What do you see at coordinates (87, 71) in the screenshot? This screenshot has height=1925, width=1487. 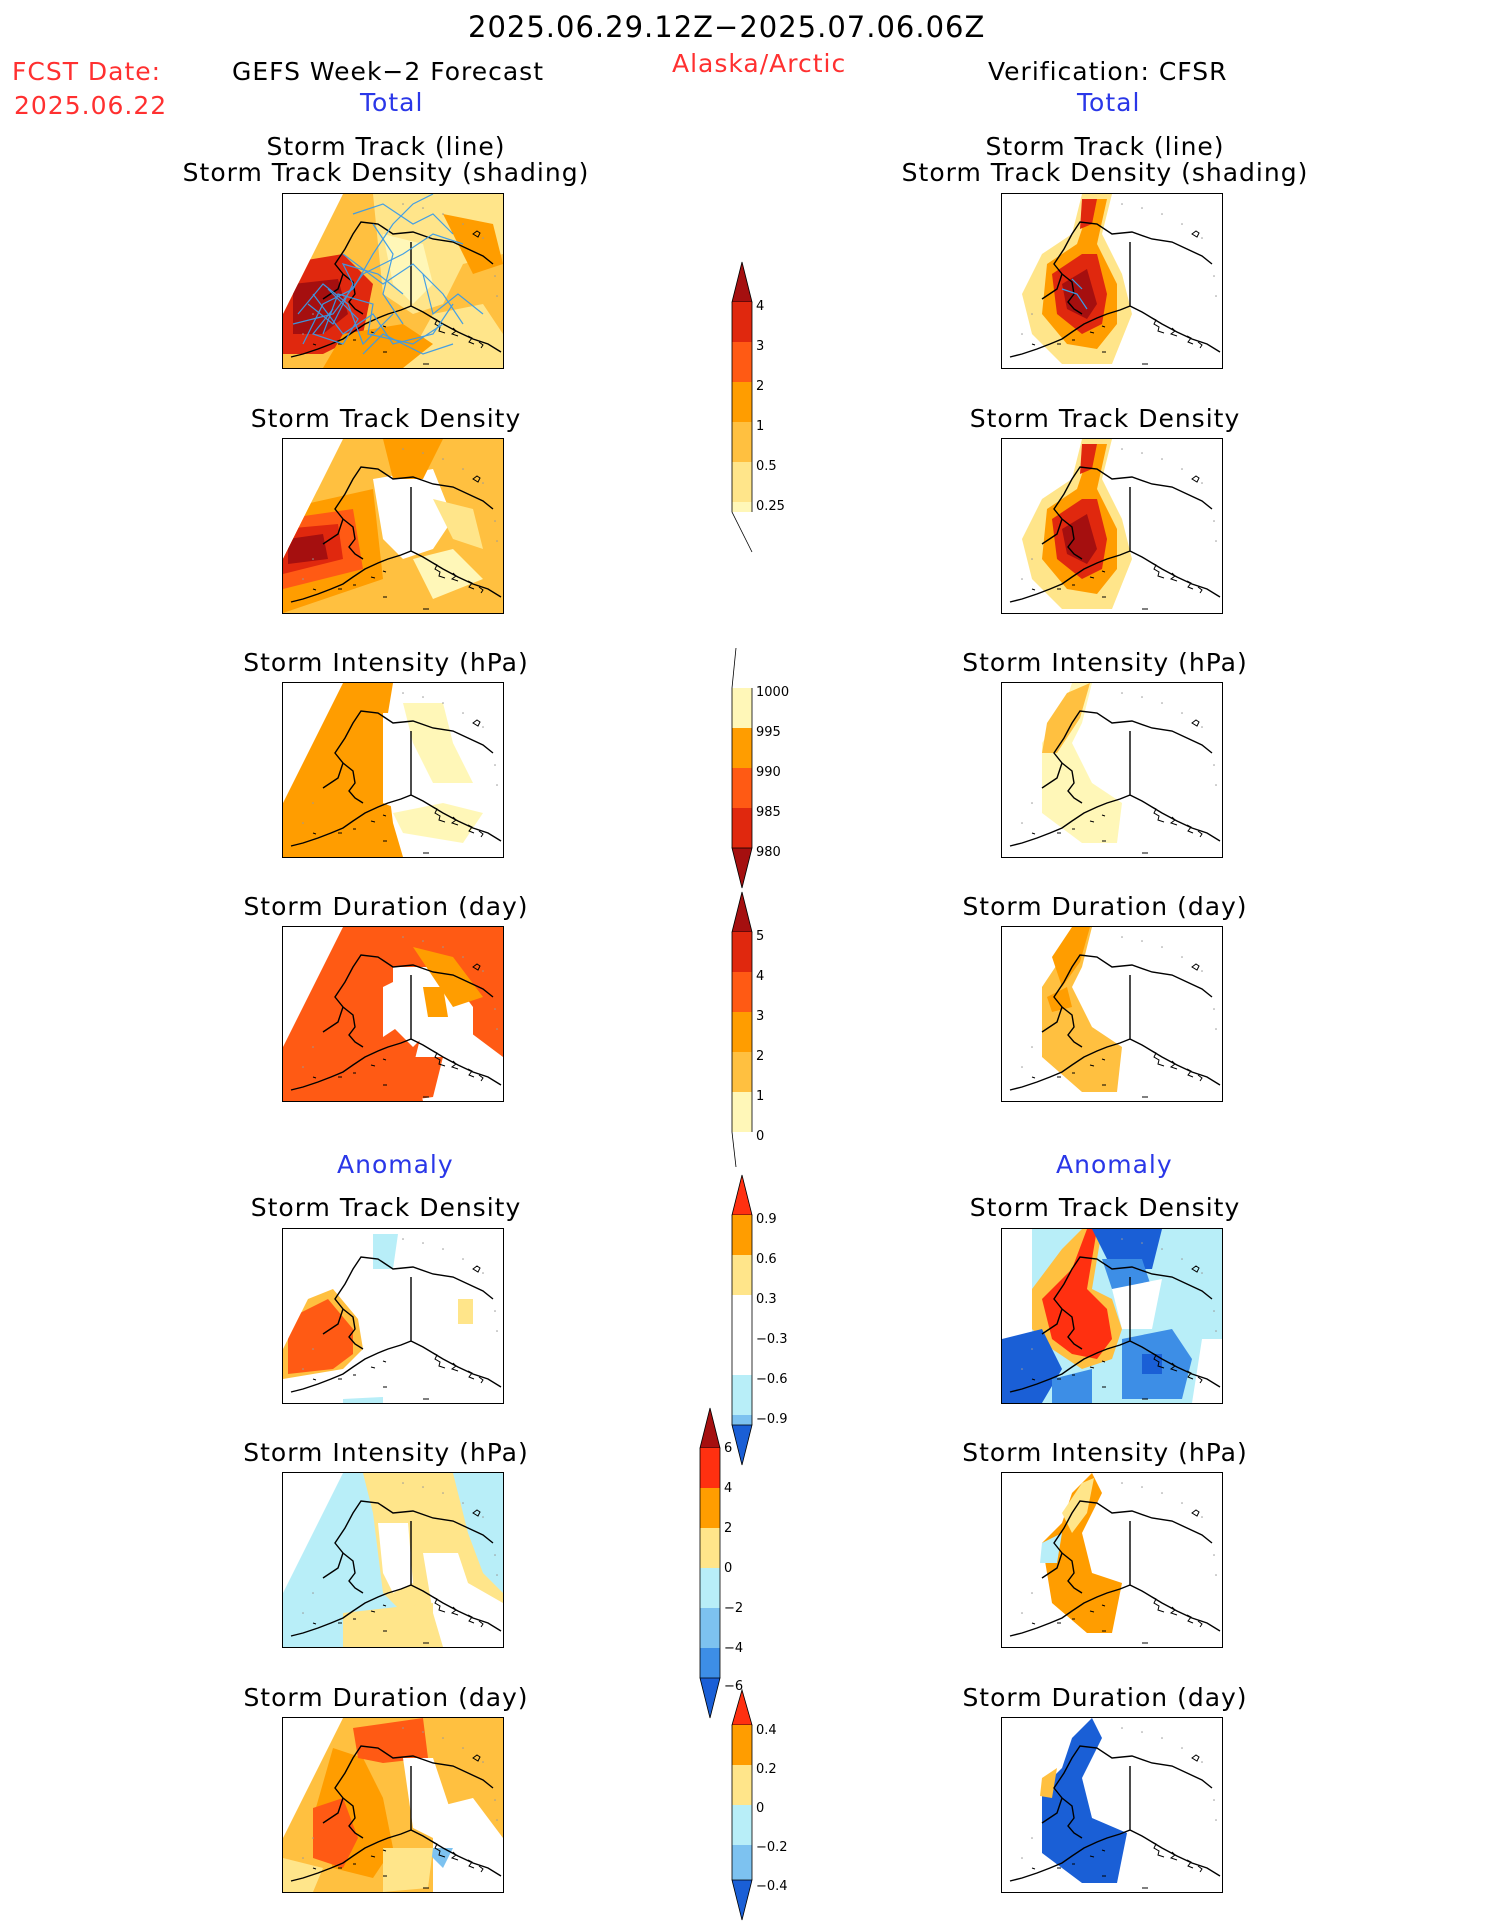 I see `fcst-date-label: FCST Date:` at bounding box center [87, 71].